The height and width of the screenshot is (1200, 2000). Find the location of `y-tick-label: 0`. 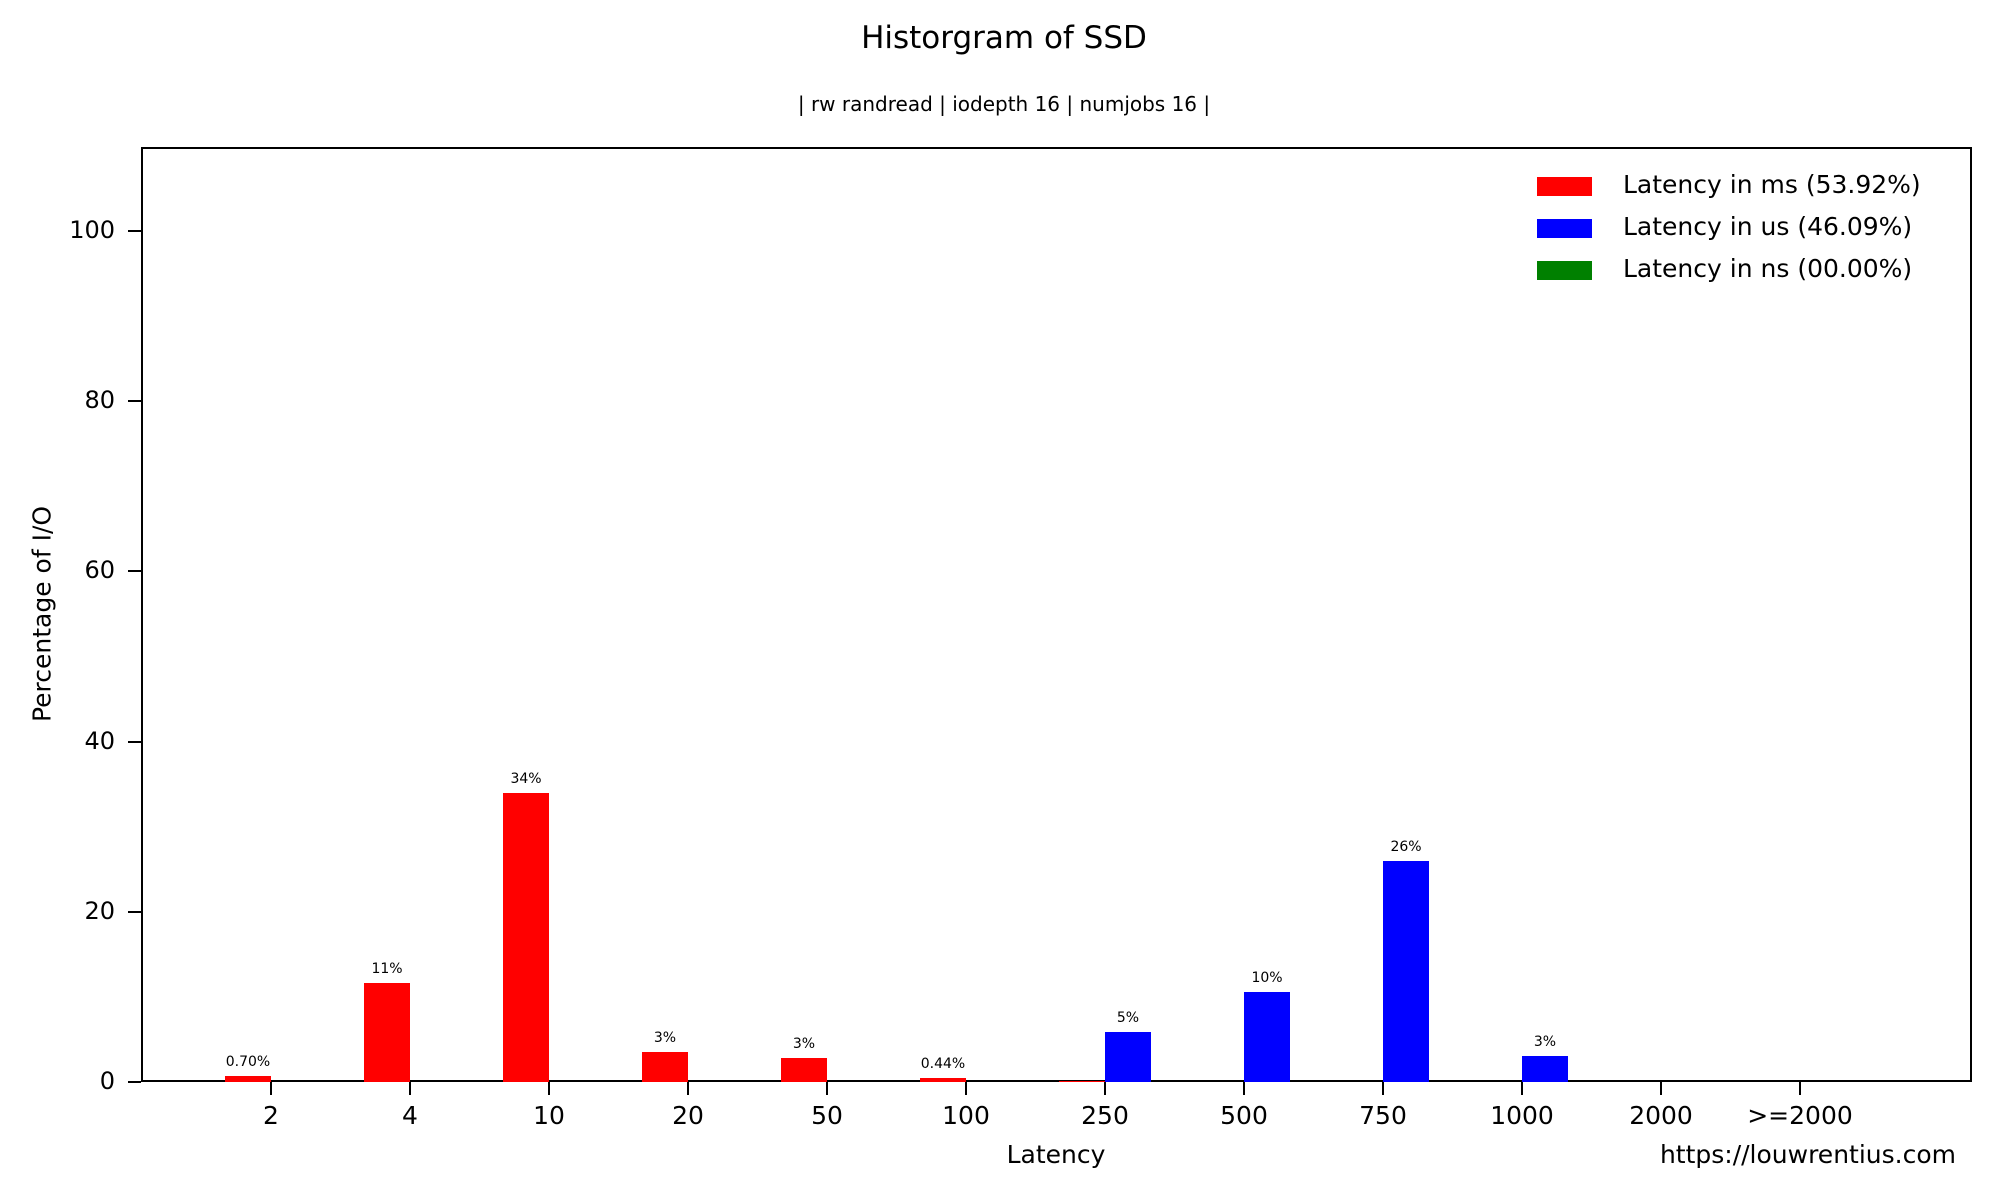

y-tick-label: 0 is located at coordinates (107, 1081).